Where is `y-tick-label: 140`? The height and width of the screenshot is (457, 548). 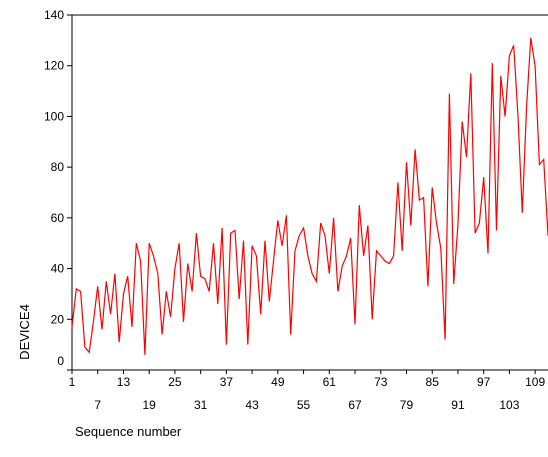
y-tick-label: 140 is located at coordinates (54, 15).